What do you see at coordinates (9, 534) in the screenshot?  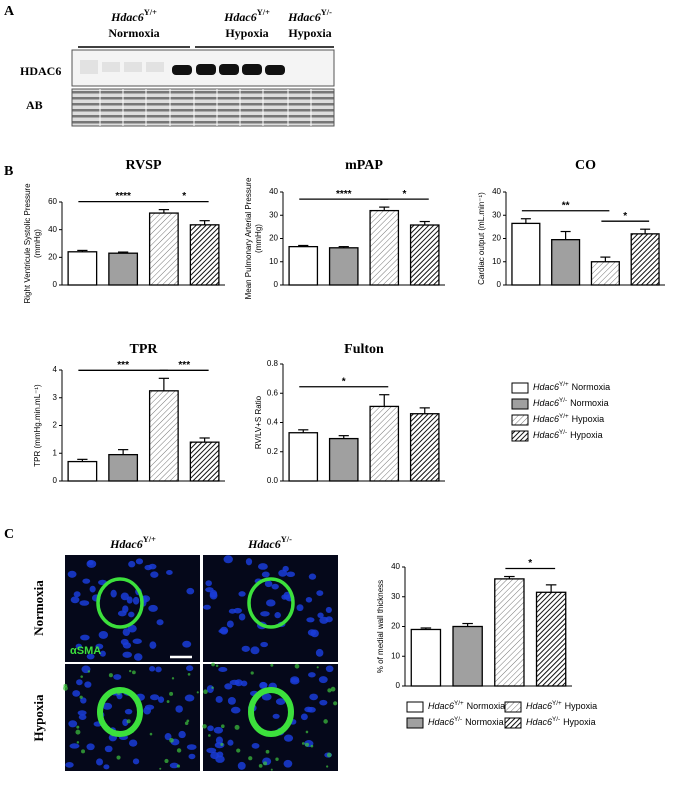 I see `panel-label: C` at bounding box center [9, 534].